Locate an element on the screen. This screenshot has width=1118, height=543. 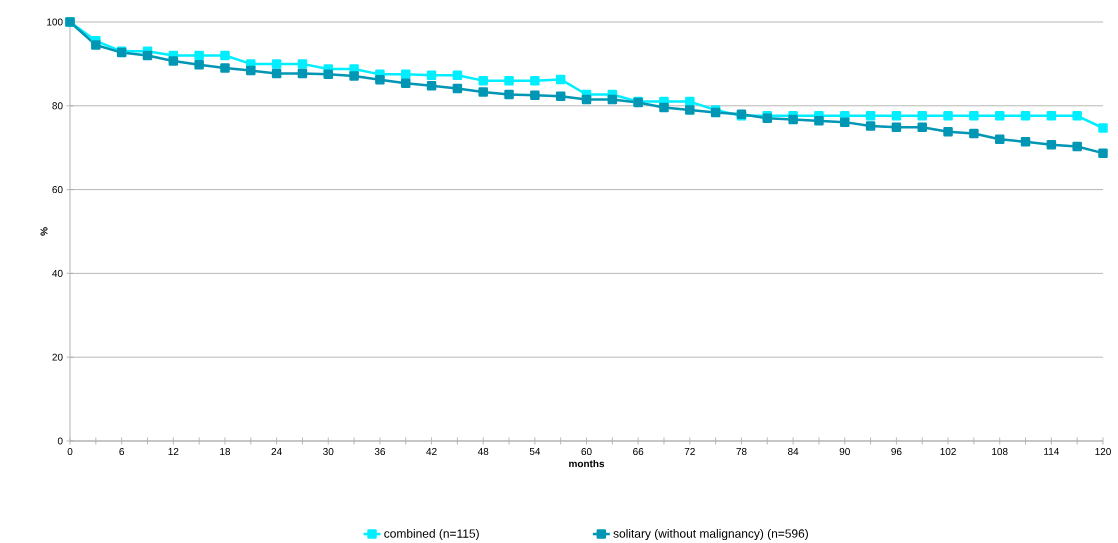
legend-label: combined (n=115) is located at coordinates (431, 534).